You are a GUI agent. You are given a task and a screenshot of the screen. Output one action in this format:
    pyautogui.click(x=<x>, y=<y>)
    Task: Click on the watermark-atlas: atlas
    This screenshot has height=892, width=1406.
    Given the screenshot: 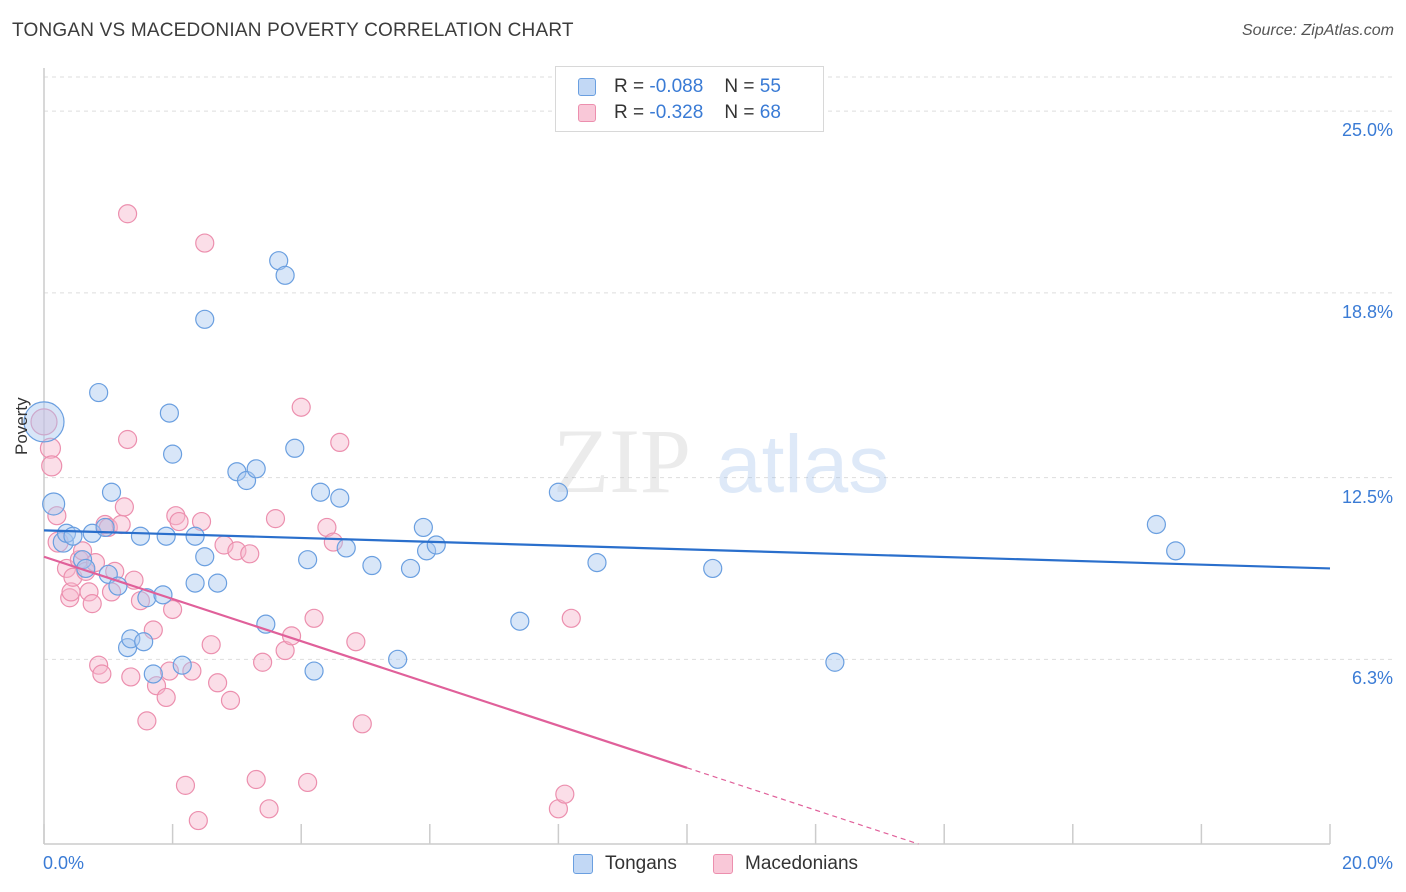 What is the action you would take?
    pyautogui.click(x=802, y=464)
    